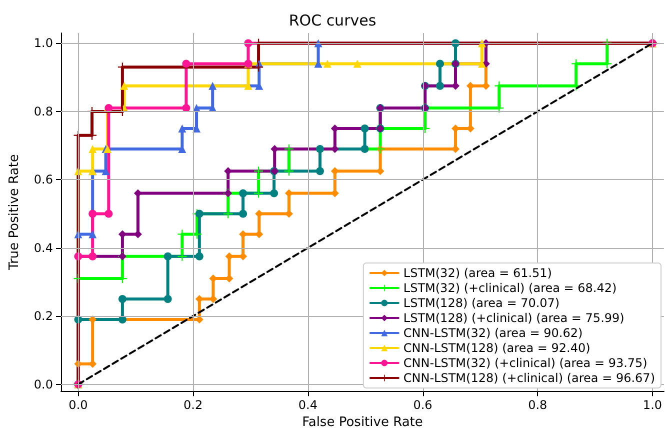 The height and width of the screenshot is (434, 665). I want to click on x-tick-label: 0.2, so click(193, 405).